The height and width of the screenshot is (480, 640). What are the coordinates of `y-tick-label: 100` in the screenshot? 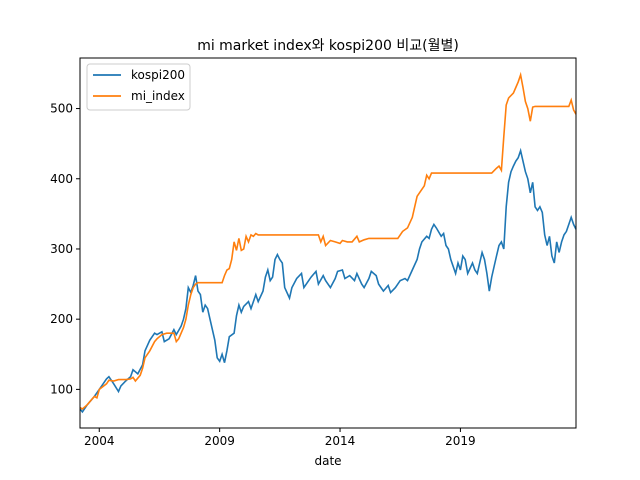 It's located at (61, 389).